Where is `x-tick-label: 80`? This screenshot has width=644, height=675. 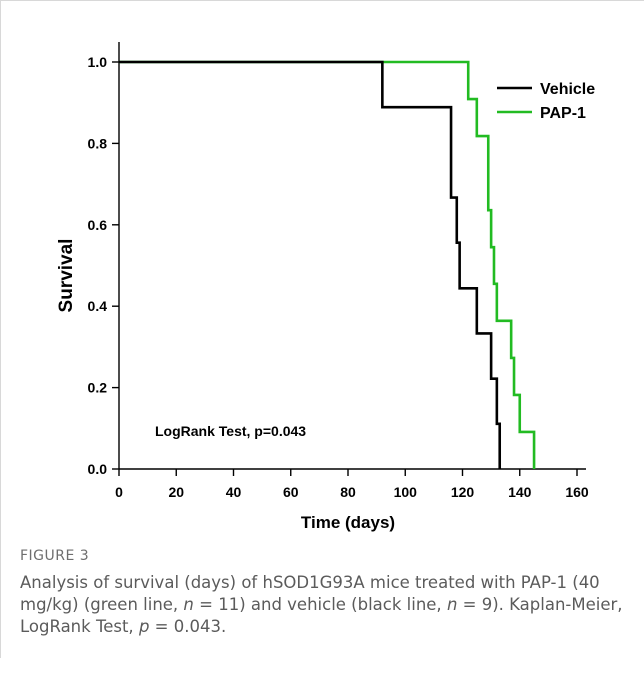 x-tick-label: 80 is located at coordinates (348, 492).